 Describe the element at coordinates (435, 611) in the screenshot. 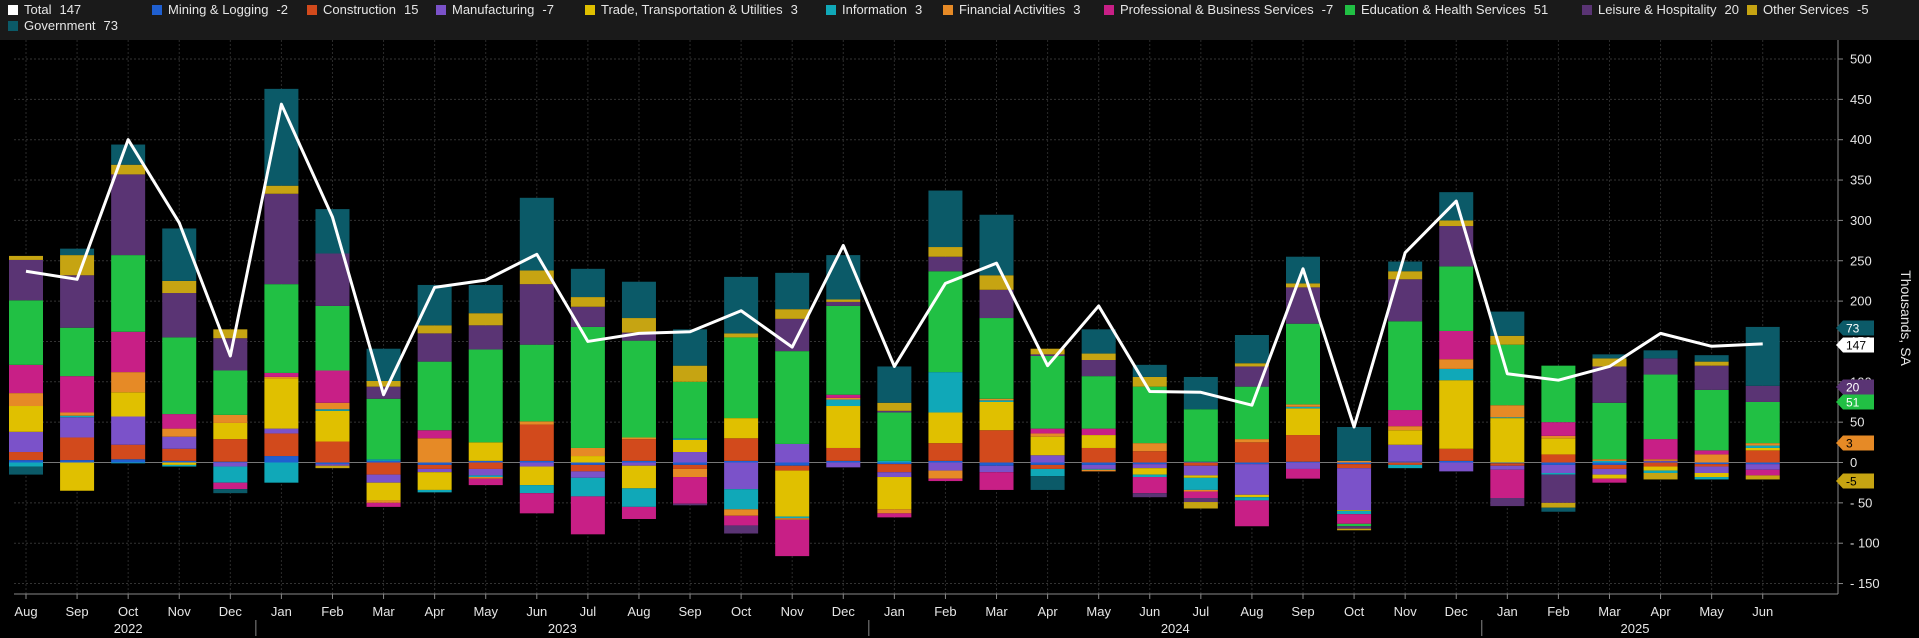

I see `x-tick-label: Apr` at that location.